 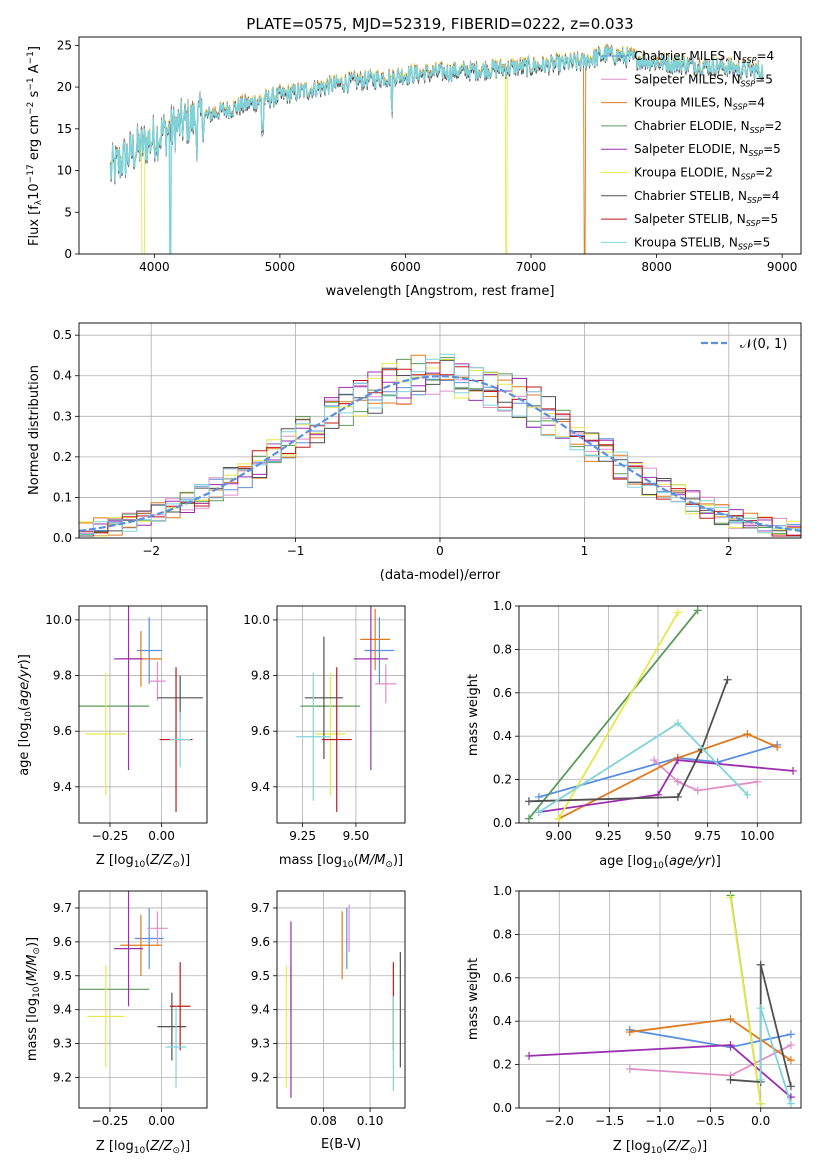 What do you see at coordinates (34, 430) in the screenshot?
I see `y-axis-label: Normed distribution` at bounding box center [34, 430].